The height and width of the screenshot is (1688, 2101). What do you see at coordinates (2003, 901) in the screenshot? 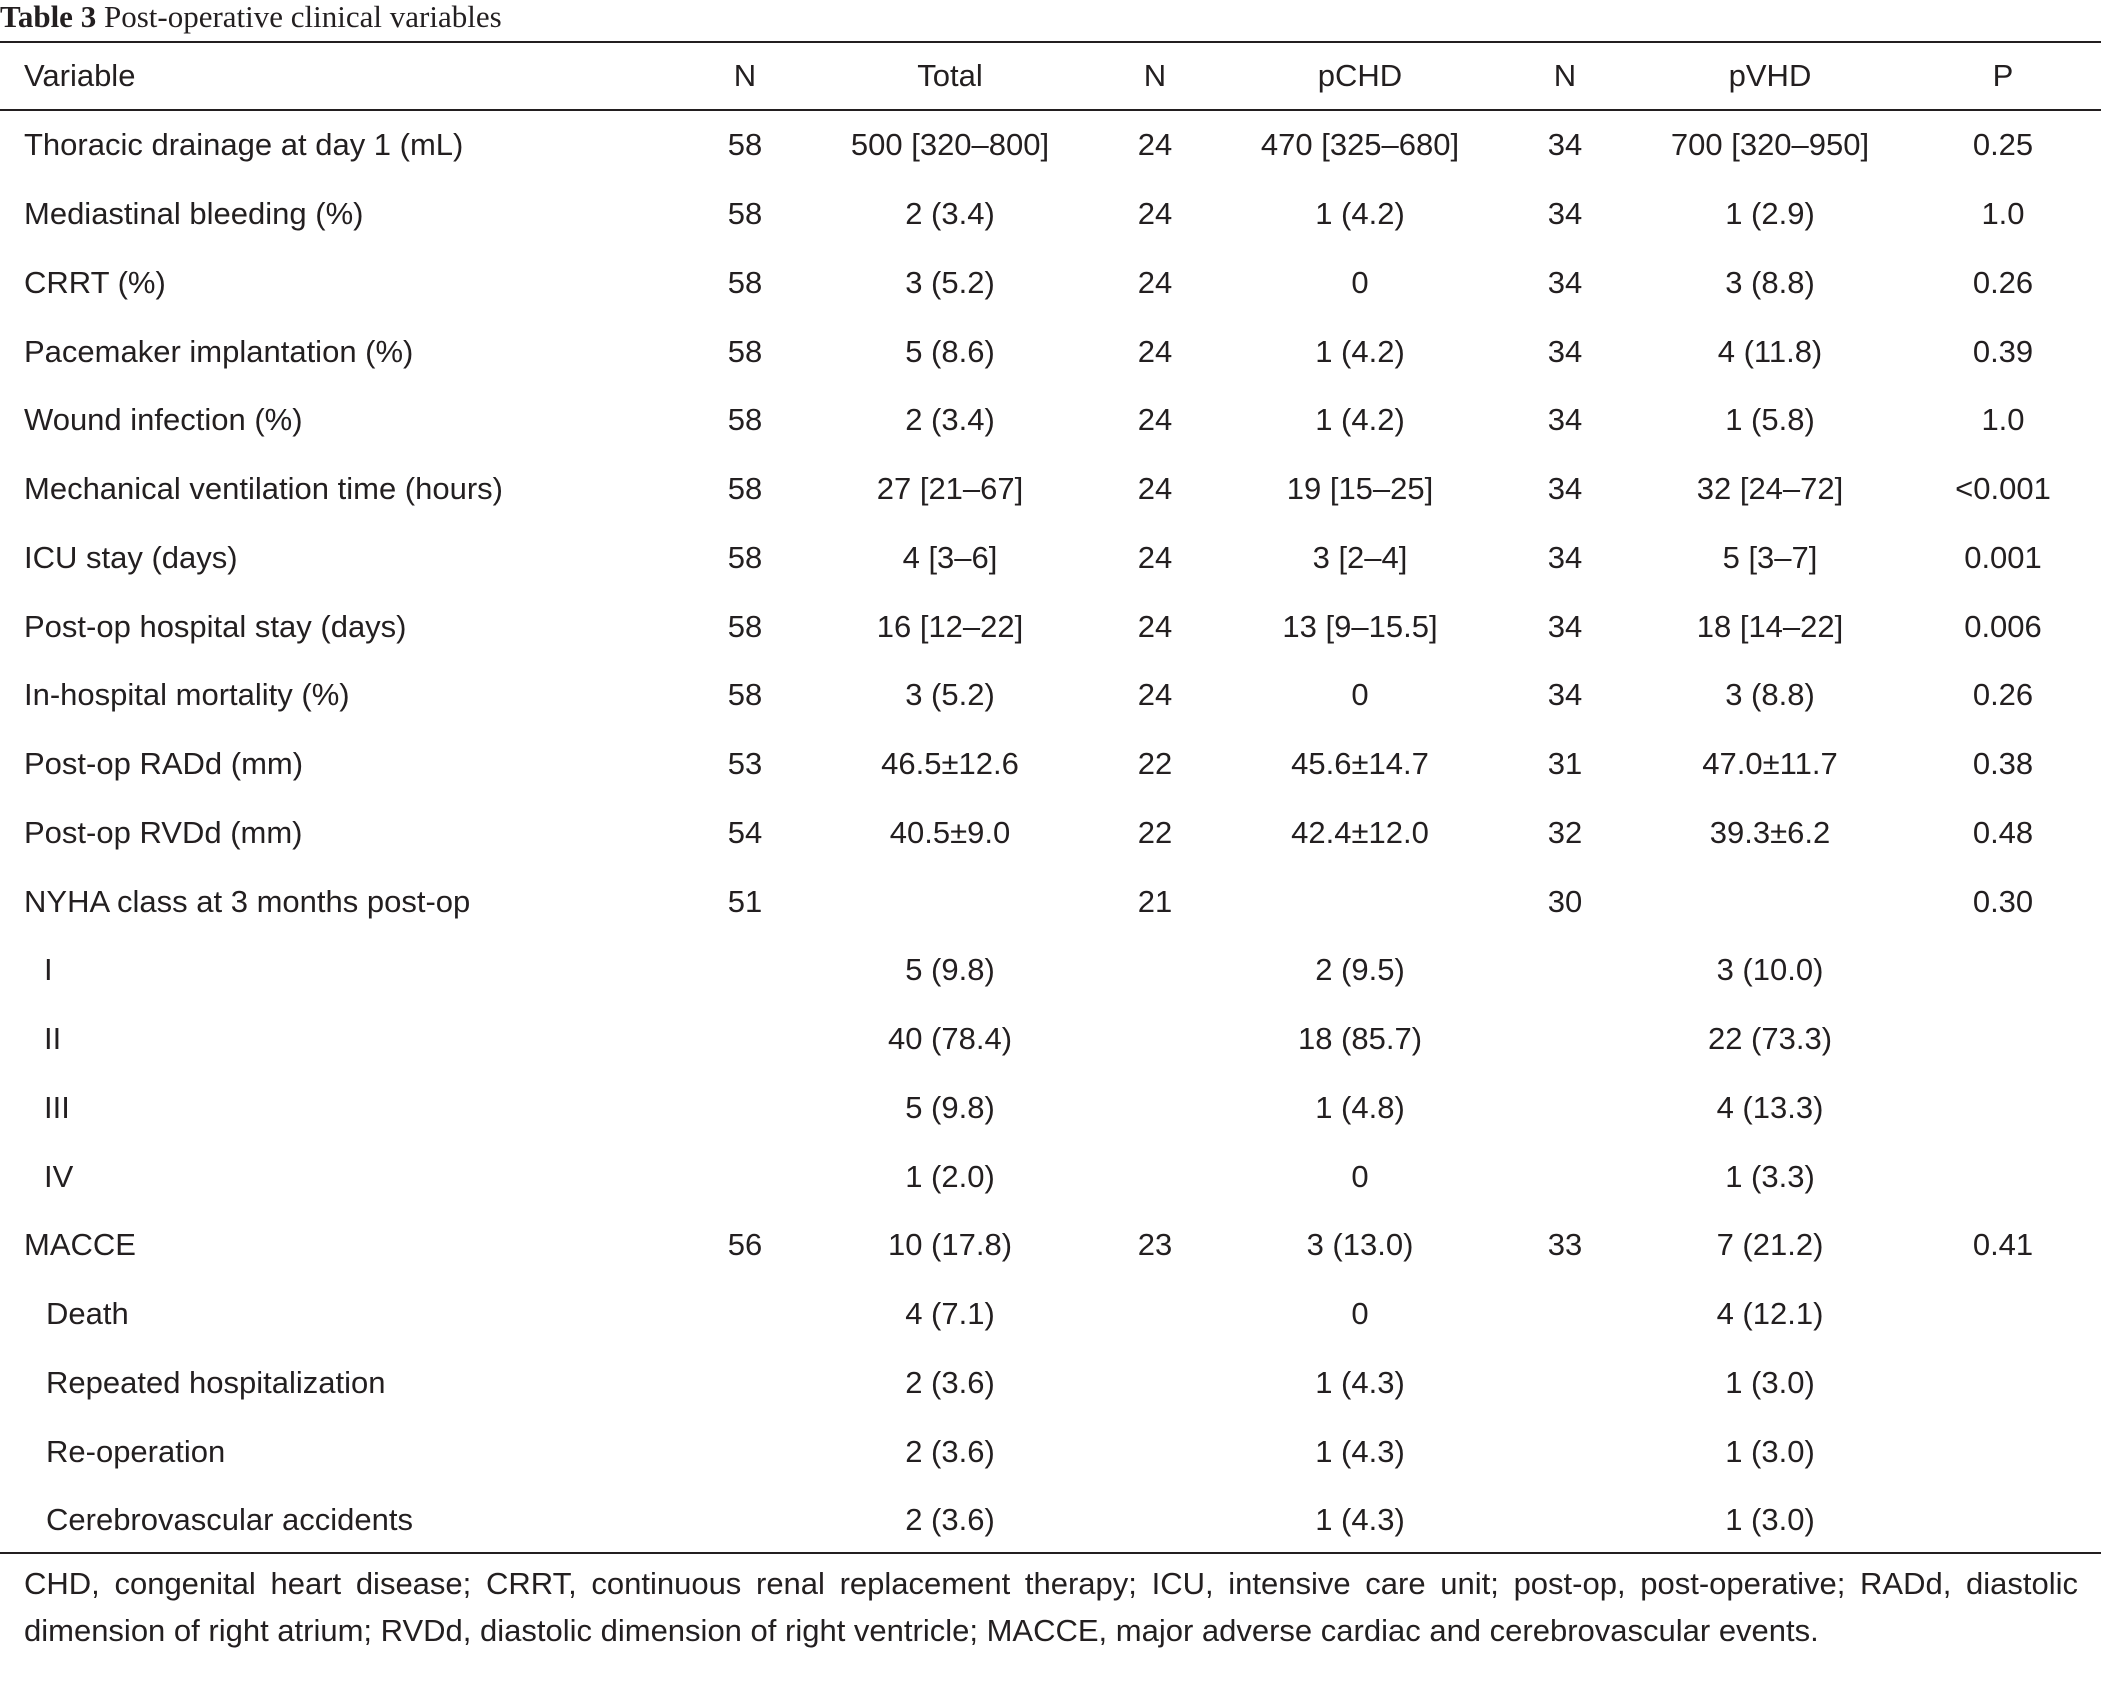
I see `cell-p: 0.30` at bounding box center [2003, 901].